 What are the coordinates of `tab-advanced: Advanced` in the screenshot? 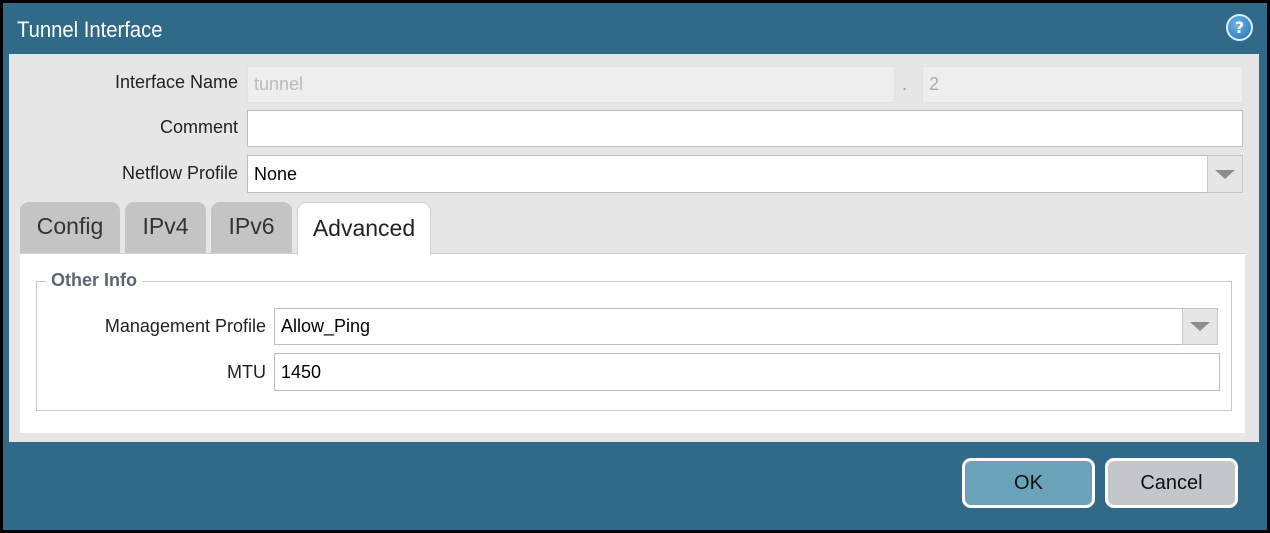 It's located at (364, 228).